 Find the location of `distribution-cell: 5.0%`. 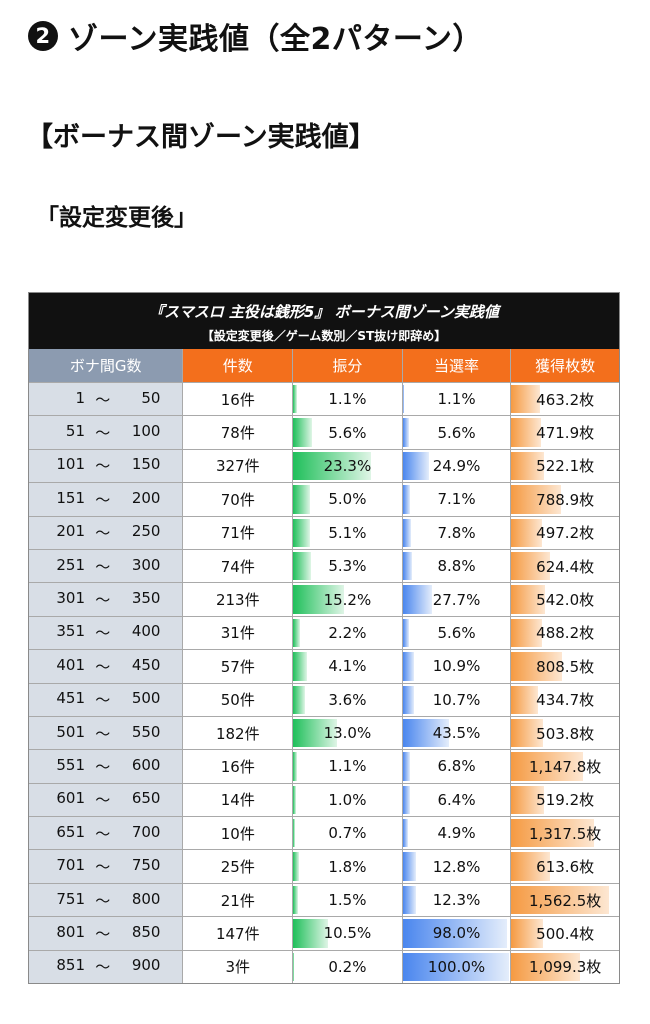

distribution-cell: 5.0% is located at coordinates (347, 499).